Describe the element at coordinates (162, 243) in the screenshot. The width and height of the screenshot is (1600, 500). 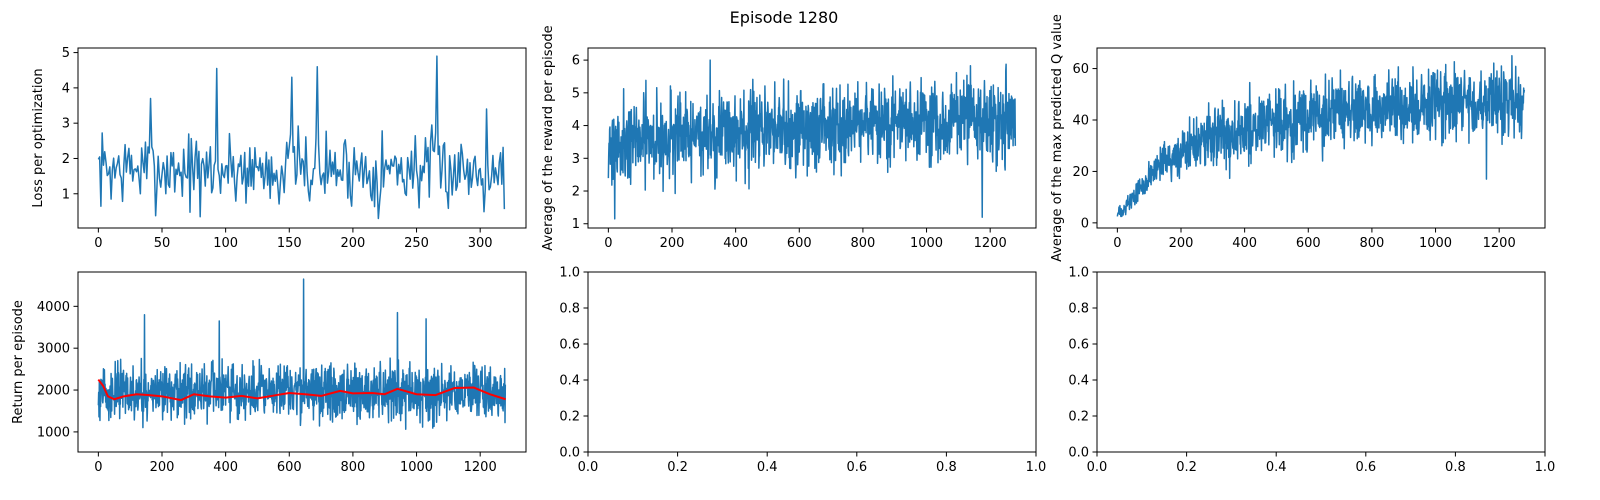
I see `x-tick-label: 50` at that location.